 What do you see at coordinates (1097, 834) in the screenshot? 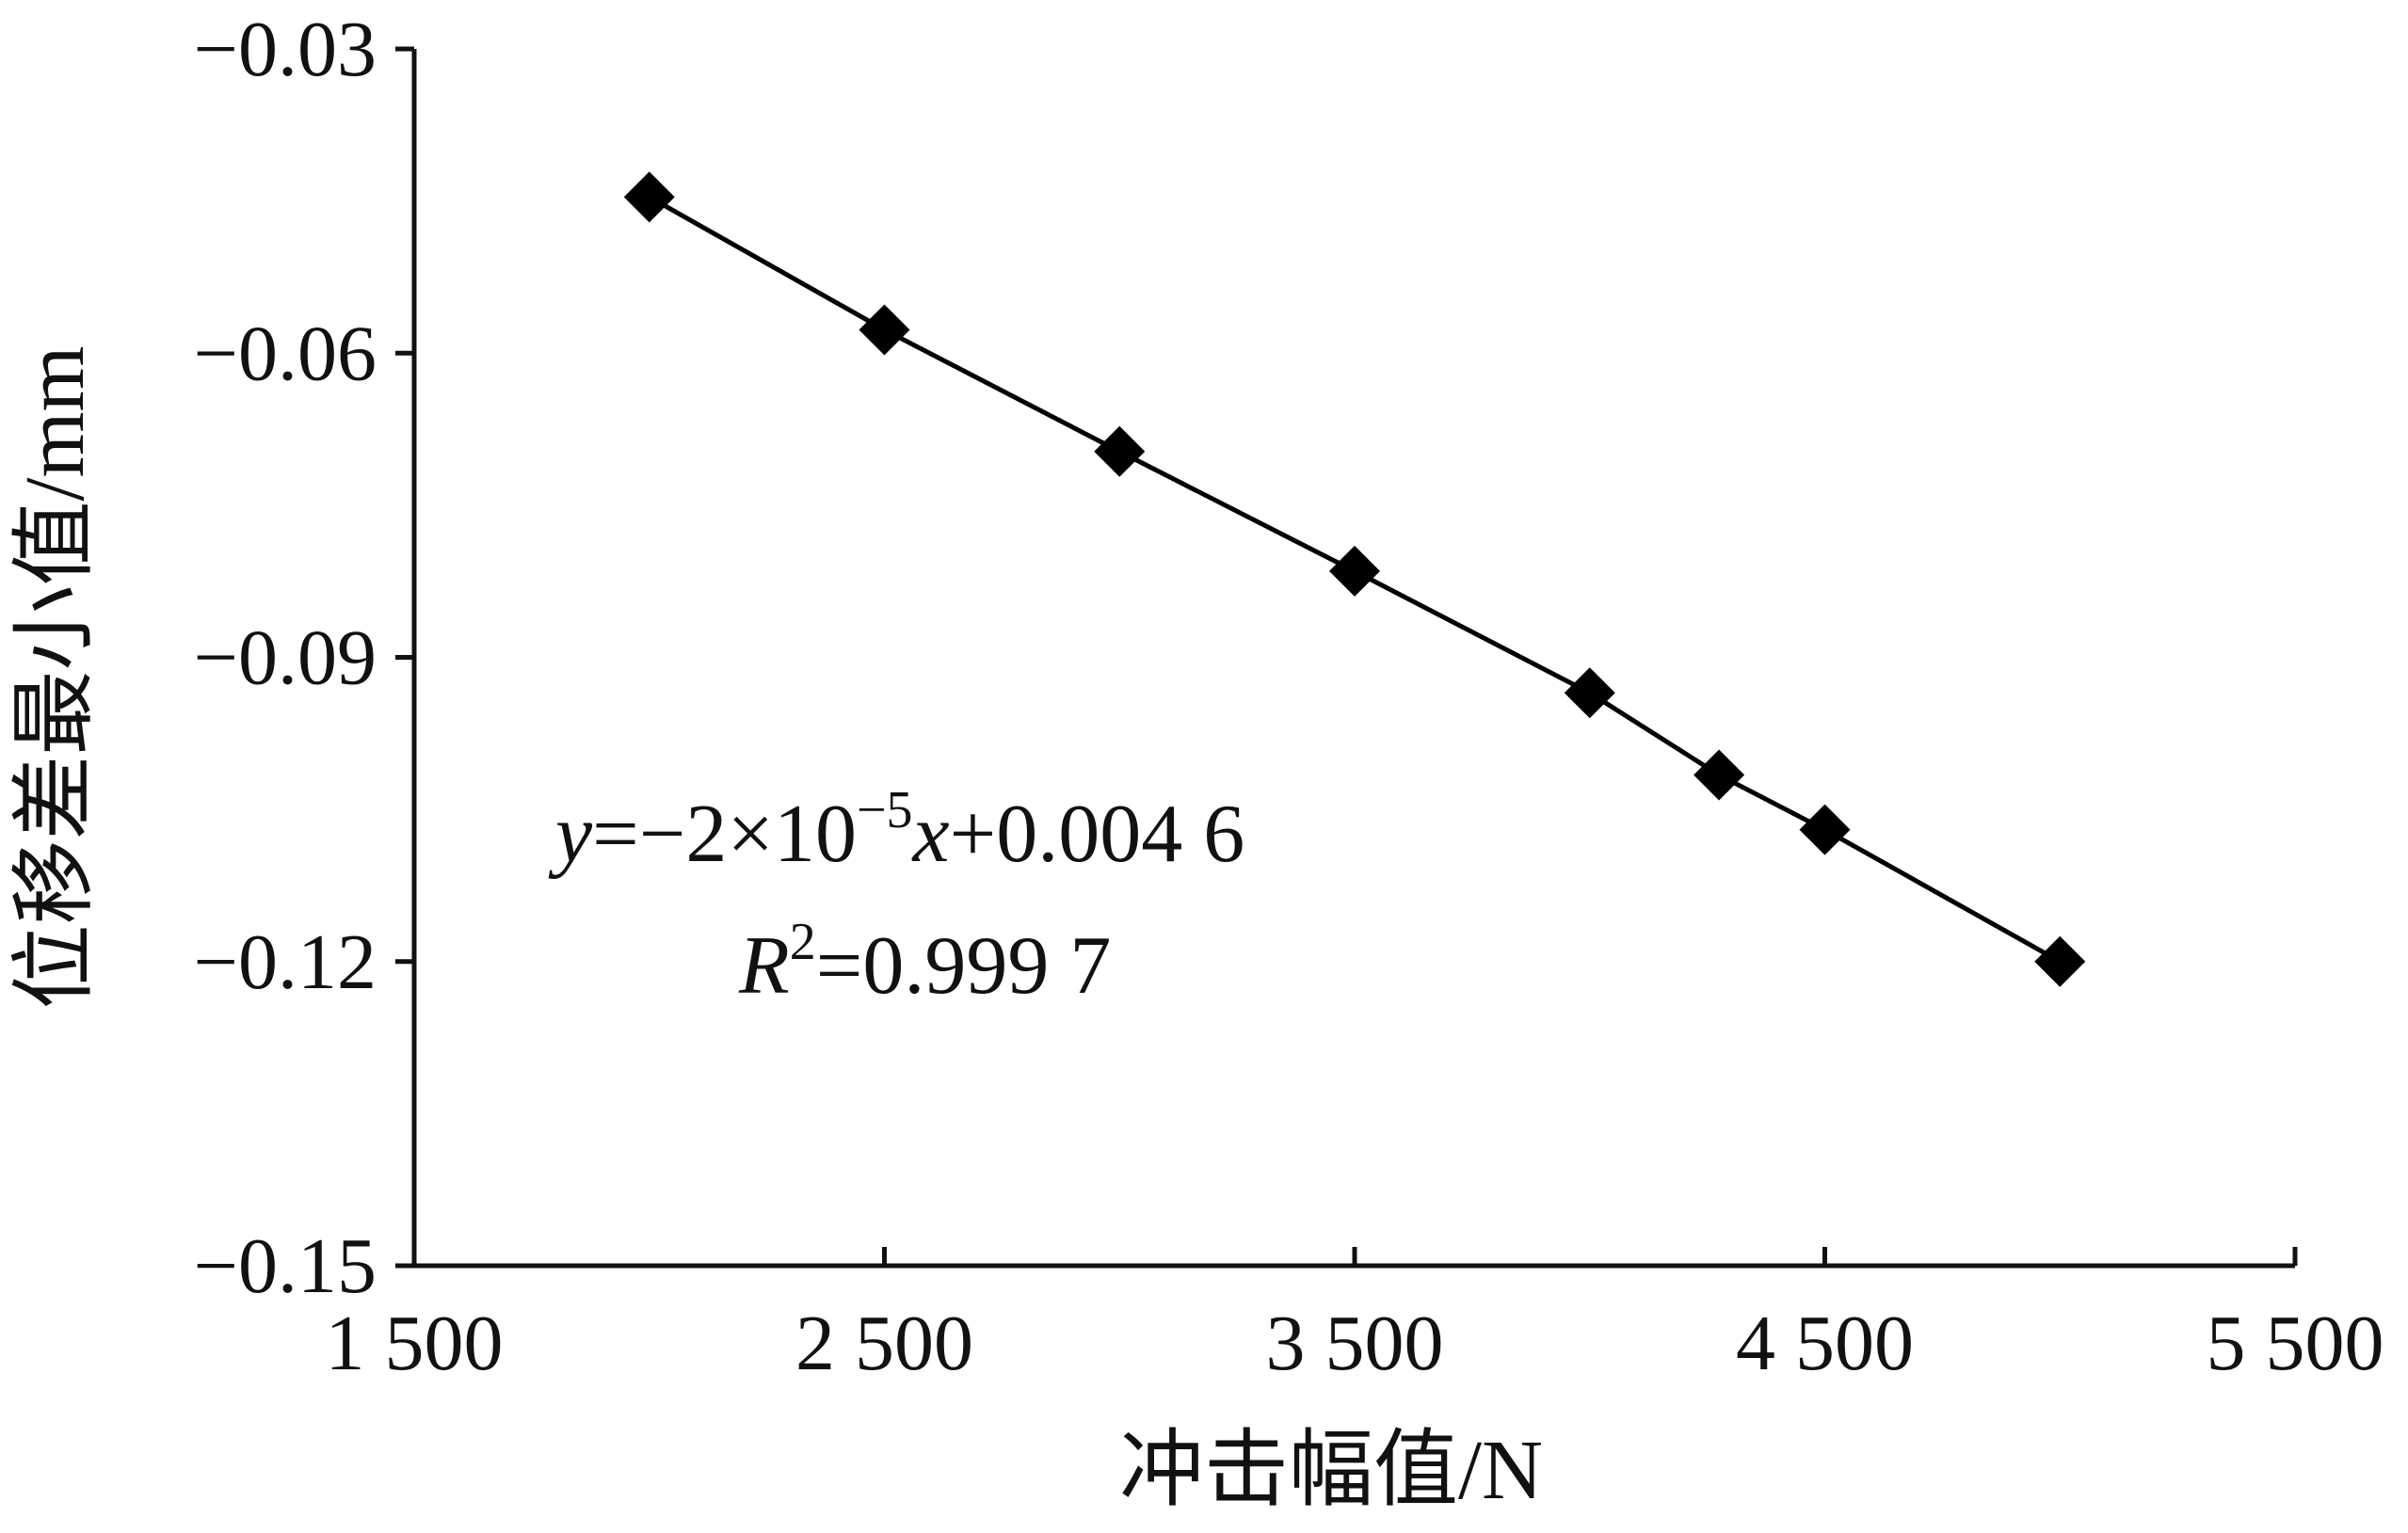
I see `equation-part-2: +0.004 6` at bounding box center [1097, 834].